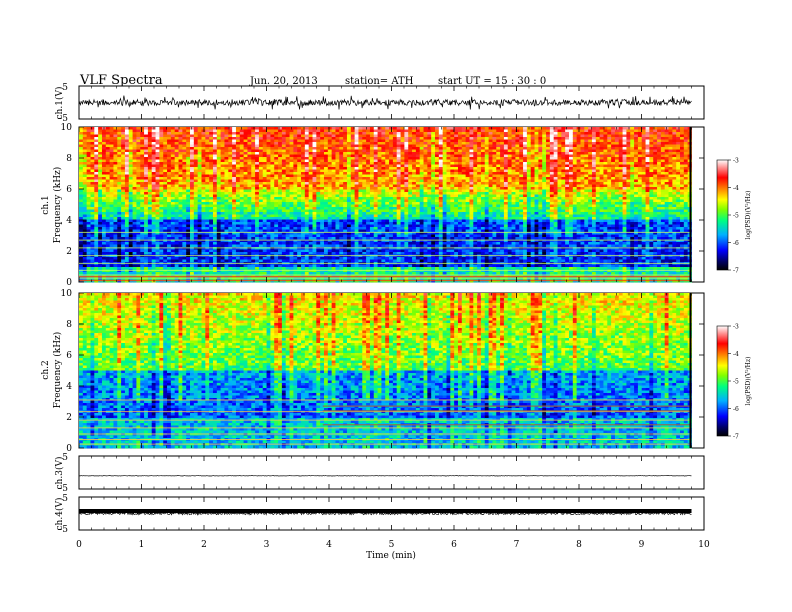 This screenshot has height=612, width=792. I want to click on ch1-spec-ylabel: Frequency (kHz), so click(57, 205).